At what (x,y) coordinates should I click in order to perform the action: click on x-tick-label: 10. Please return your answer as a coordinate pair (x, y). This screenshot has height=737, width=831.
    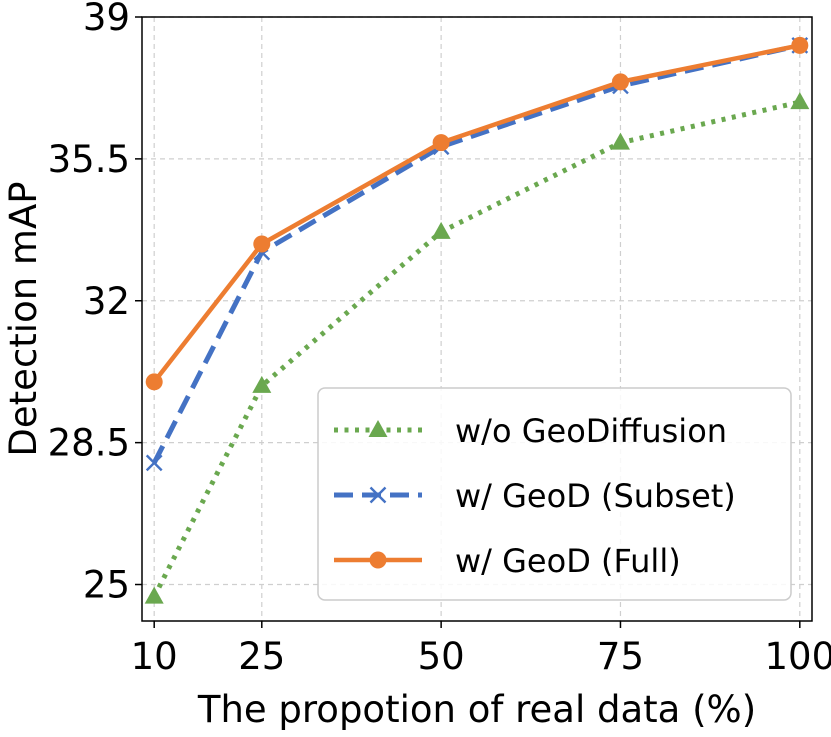
    Looking at the image, I should click on (154, 656).